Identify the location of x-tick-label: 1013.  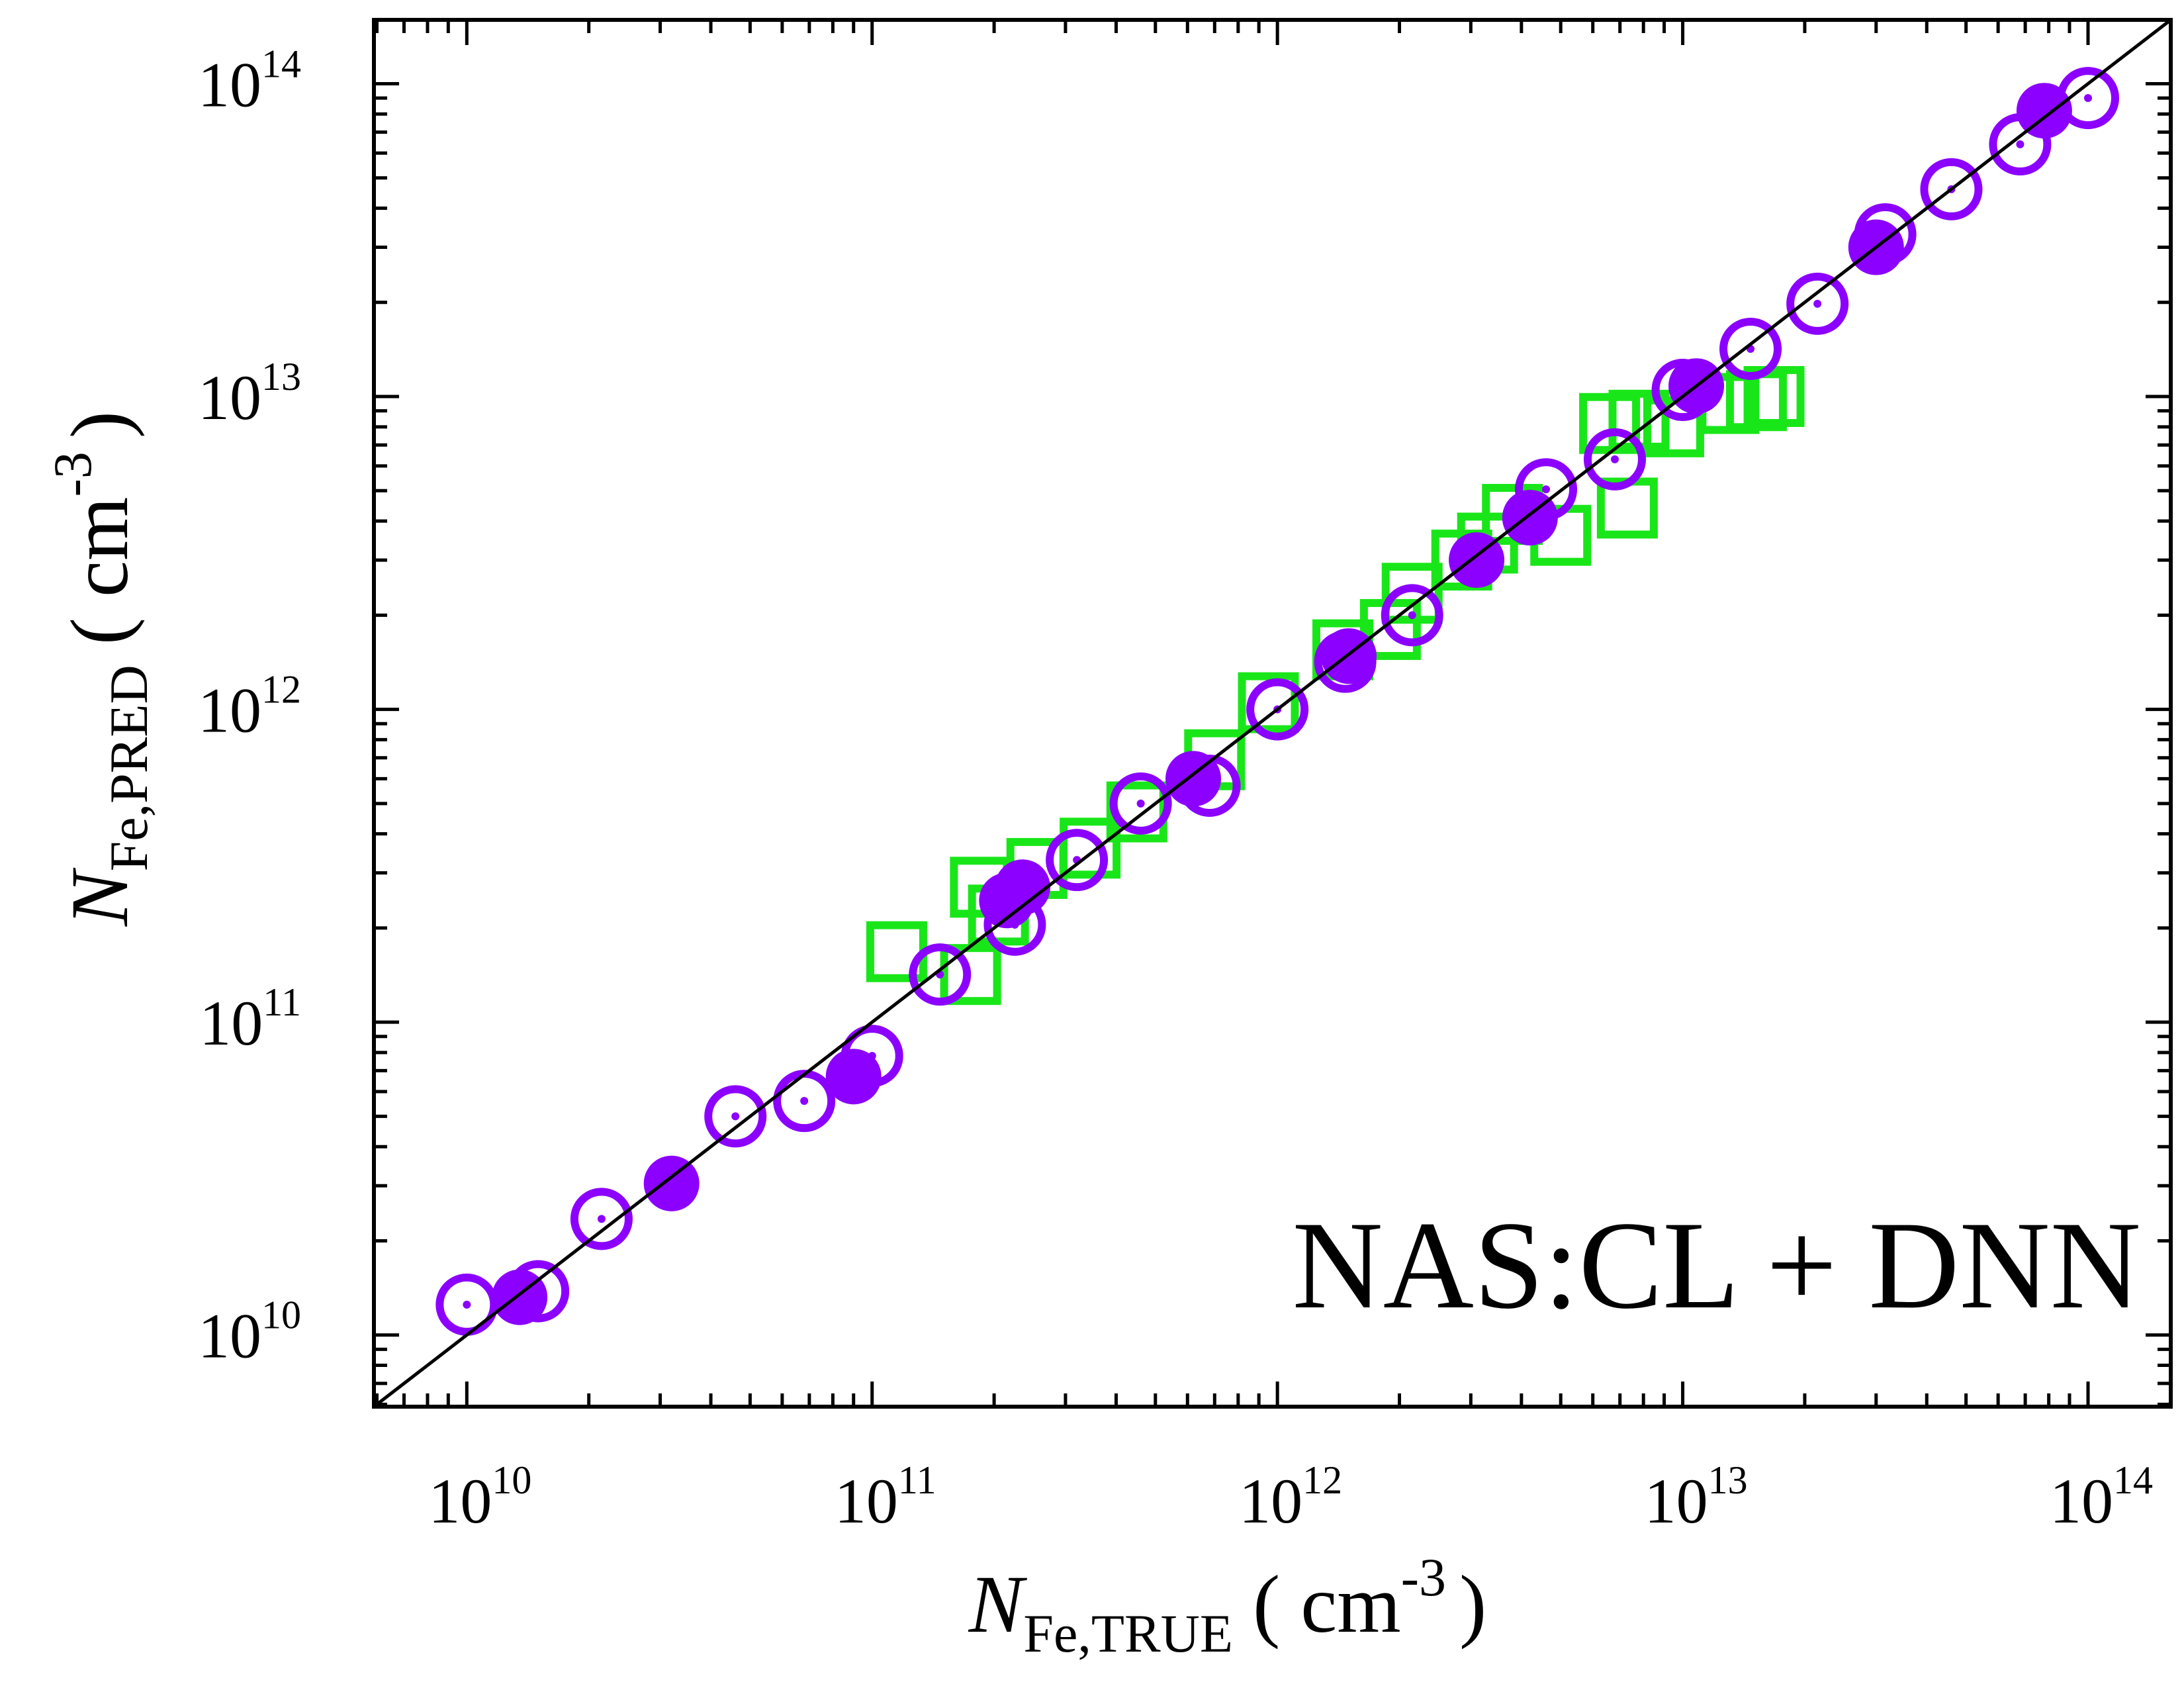
(1696, 1497).